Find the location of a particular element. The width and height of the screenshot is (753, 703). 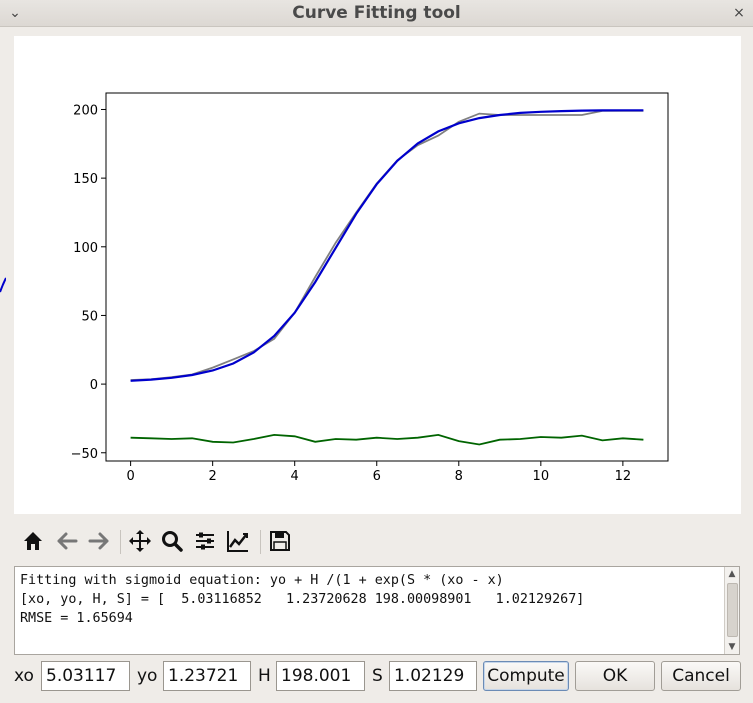

forward-arrow-icon is located at coordinates (99, 541).